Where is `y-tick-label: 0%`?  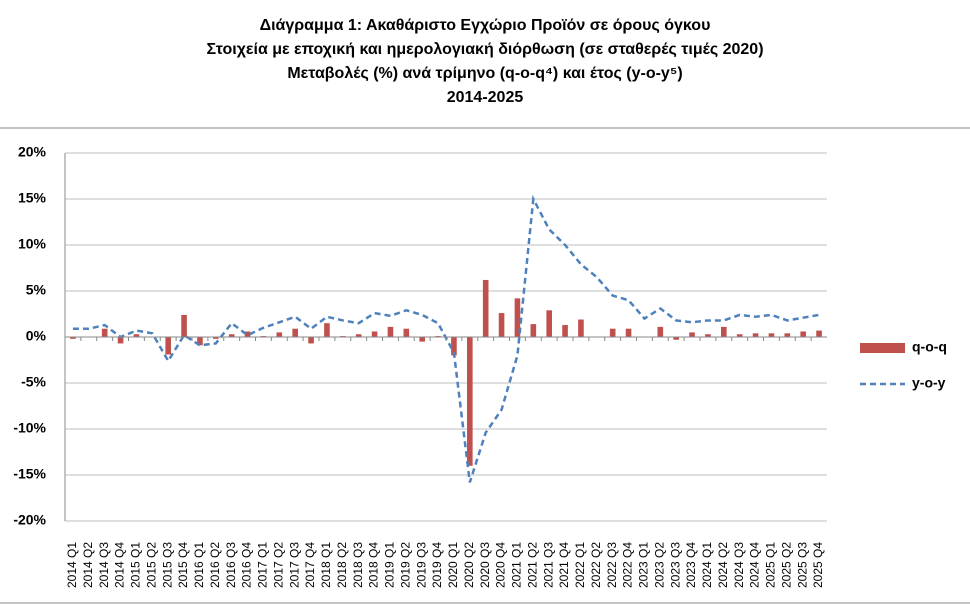 y-tick-label: 0% is located at coordinates (36, 336).